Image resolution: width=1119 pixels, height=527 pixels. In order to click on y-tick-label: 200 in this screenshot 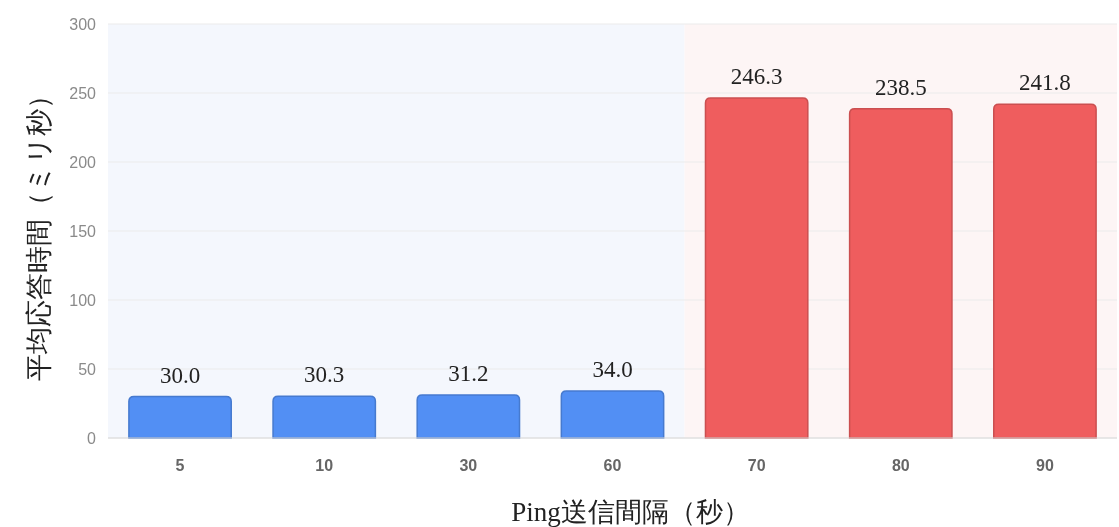, I will do `click(82, 162)`.